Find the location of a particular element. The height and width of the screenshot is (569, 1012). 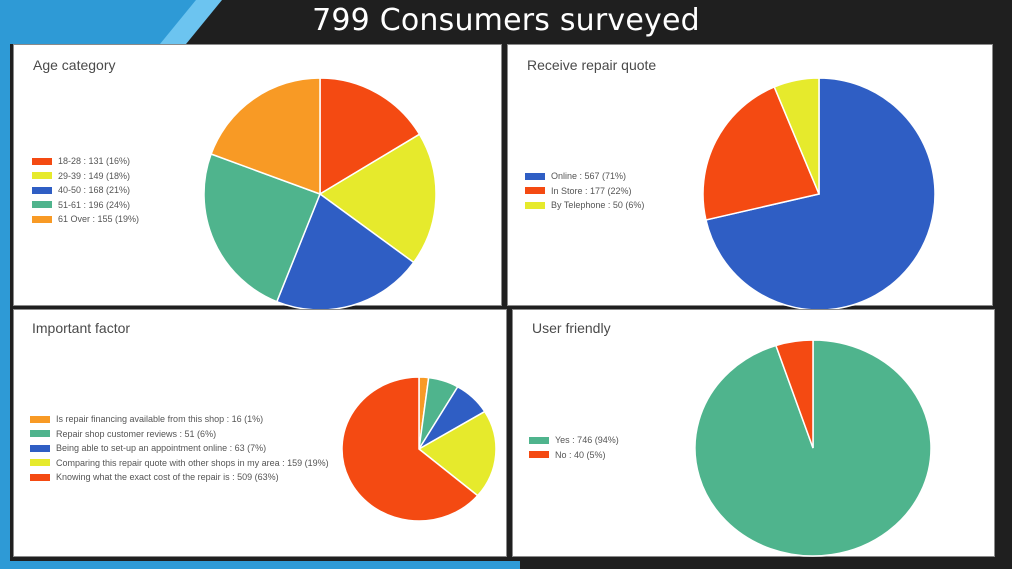

chart-legend: Yes : 746 (94%) No : 40 (5%) is located at coordinates (574, 447).